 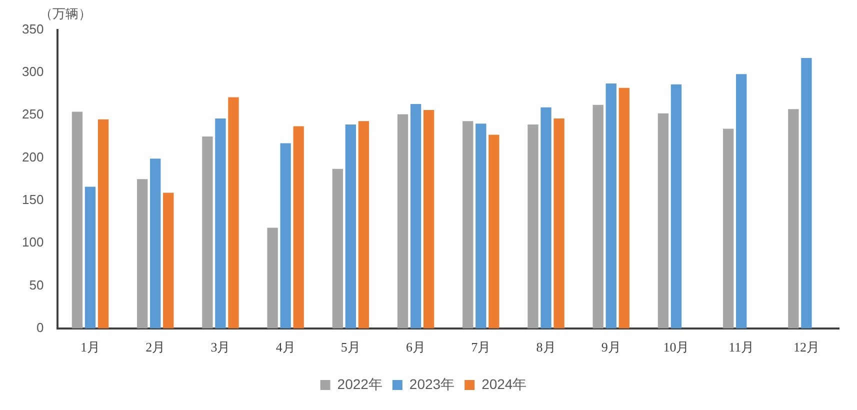 What do you see at coordinates (416, 347) in the screenshot?
I see `x-tick-label: 6月` at bounding box center [416, 347].